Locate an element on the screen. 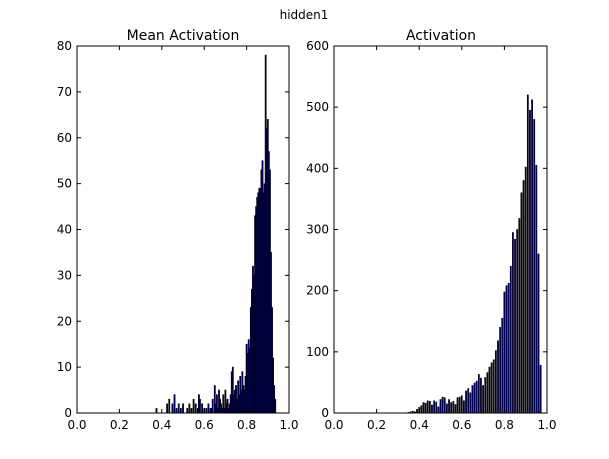  y-tick-label: 50 is located at coordinates (64, 184).